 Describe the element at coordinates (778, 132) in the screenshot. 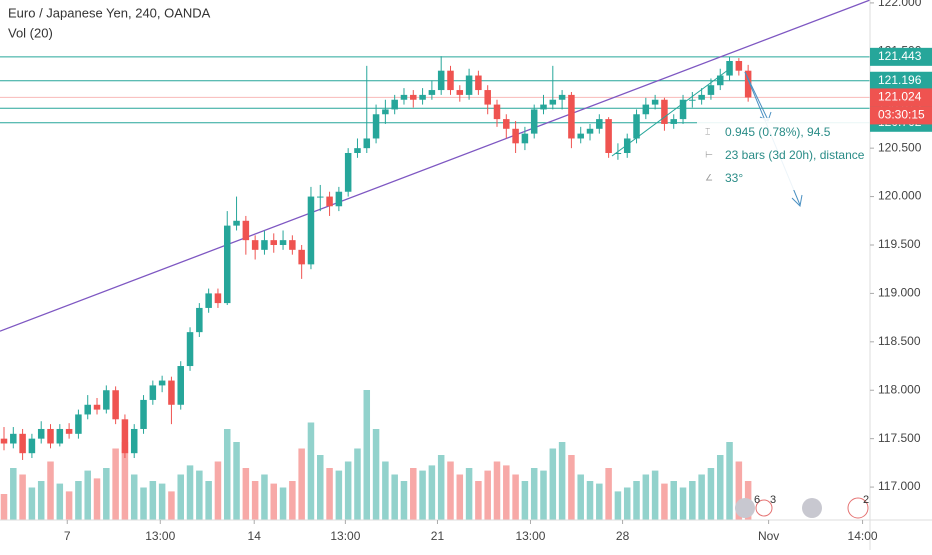

I see `measure-text: 0.945 (0.78%), 94.5` at that location.